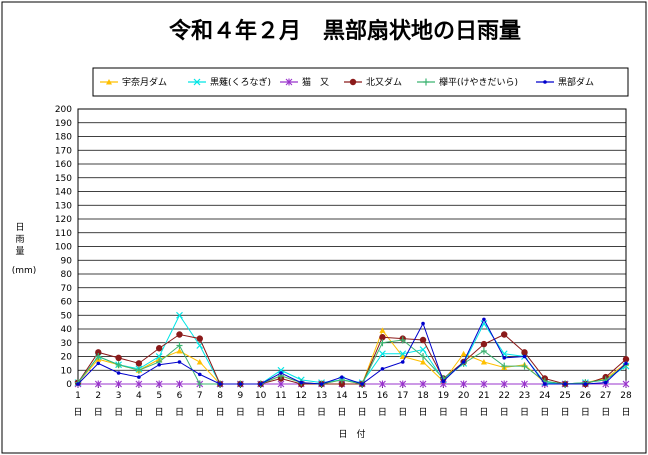 The height and width of the screenshot is (455, 648). Describe the element at coordinates (63, 234) in the screenshot. I see `y-tick-label: 110` at that location.